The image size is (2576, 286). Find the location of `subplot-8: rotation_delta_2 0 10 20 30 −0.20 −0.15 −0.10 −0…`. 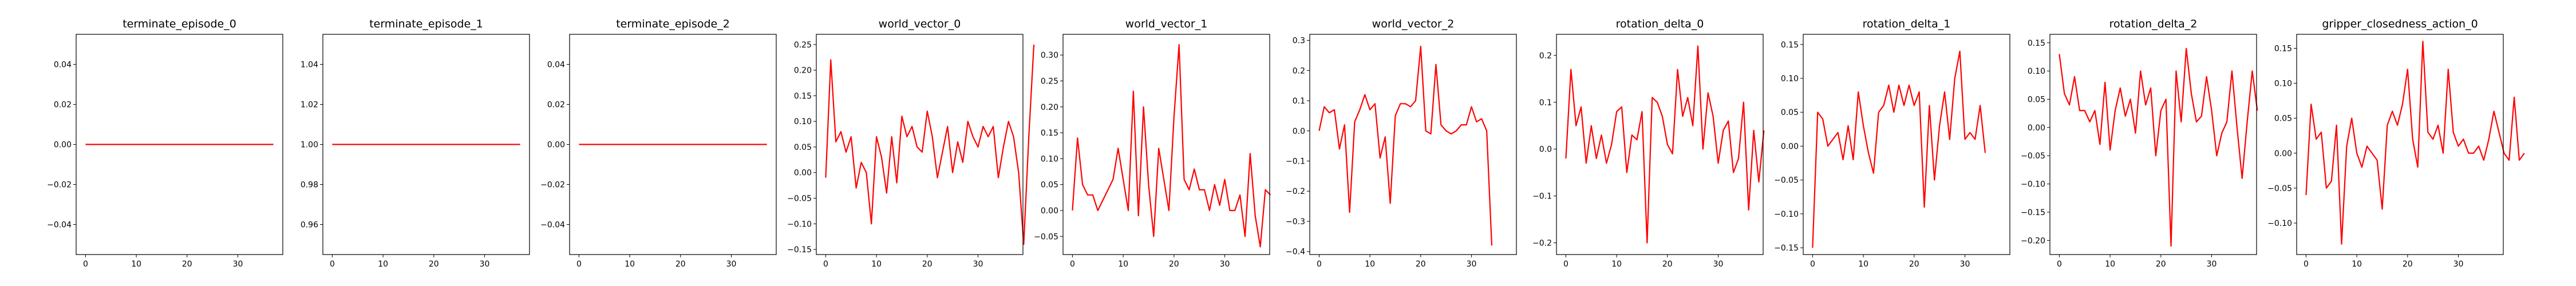

subplot-8: rotation_delta_2 0 10 20 30 −0.20 −0.15 −0.10 −0… is located at coordinates (2139, 143).